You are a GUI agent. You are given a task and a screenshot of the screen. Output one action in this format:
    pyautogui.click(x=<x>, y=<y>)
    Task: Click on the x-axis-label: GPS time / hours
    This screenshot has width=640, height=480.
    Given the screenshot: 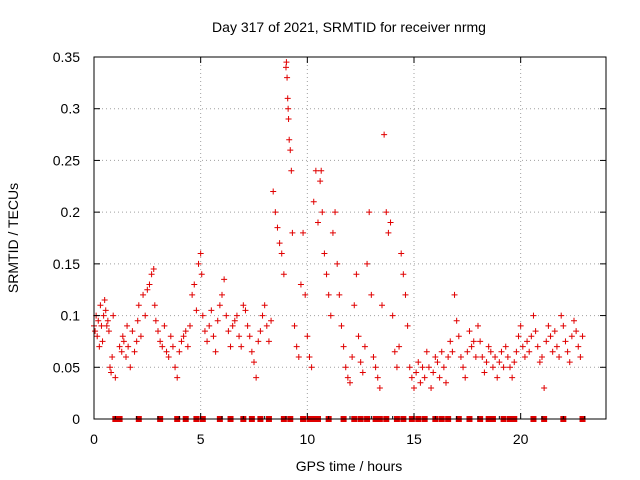 What is the action you would take?
    pyautogui.click(x=349, y=466)
    